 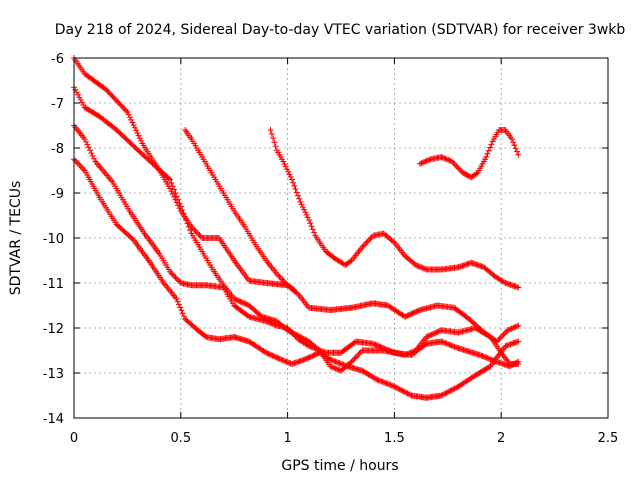 What do you see at coordinates (53, 329) in the screenshot?
I see `y-tick-label: -12` at bounding box center [53, 329].